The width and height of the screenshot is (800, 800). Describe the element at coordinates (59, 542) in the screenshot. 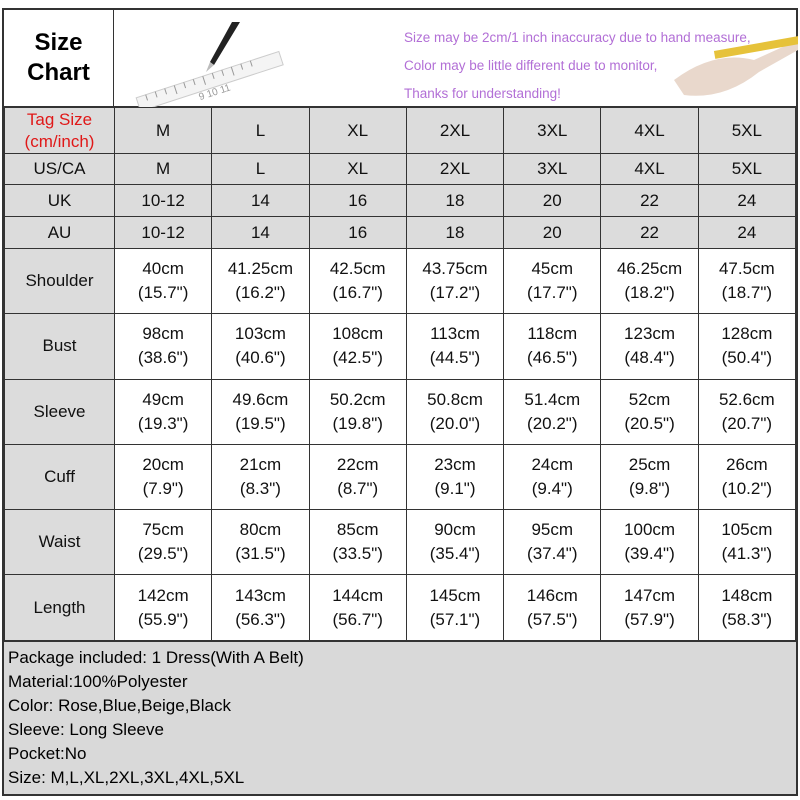

I see `row-label: Waist` at that location.